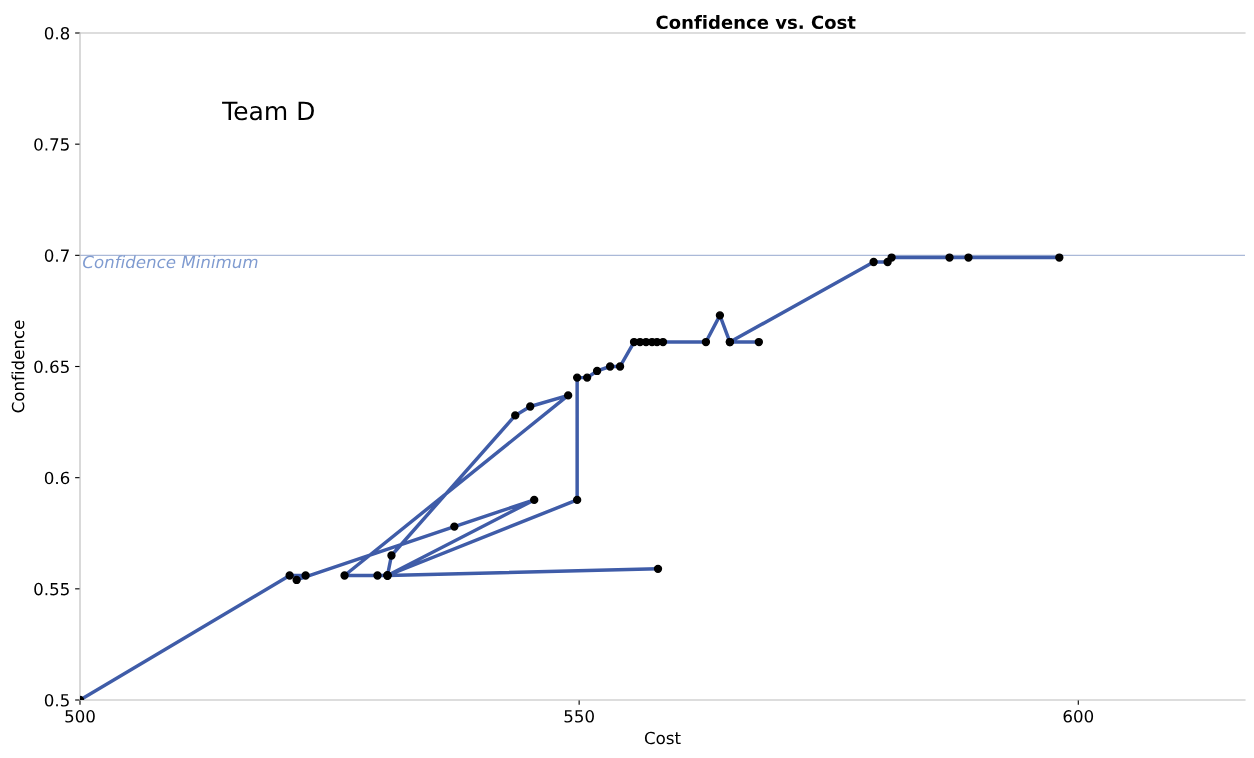 The image size is (1254, 758). Describe the element at coordinates (170, 262) in the screenshot. I see `ref-line-label: Confidence Minimum` at that location.